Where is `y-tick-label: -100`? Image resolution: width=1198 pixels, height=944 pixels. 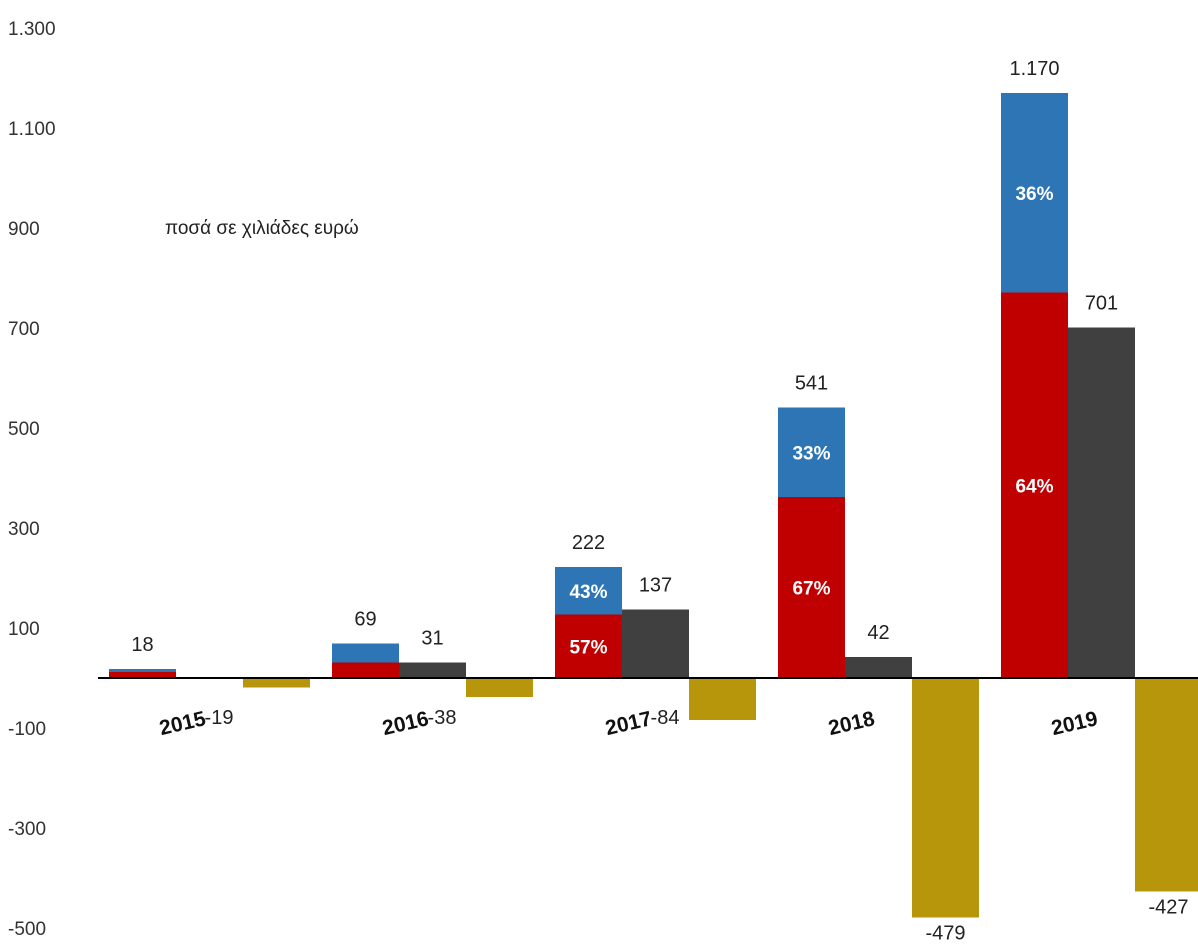 y-tick-label: -100 is located at coordinates (27, 729).